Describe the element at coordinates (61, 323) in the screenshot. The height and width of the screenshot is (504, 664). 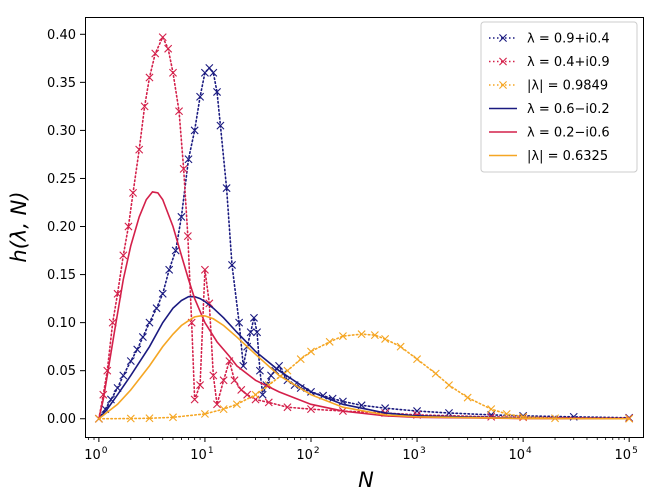
I see `y-tick-label: 0.10` at that location.